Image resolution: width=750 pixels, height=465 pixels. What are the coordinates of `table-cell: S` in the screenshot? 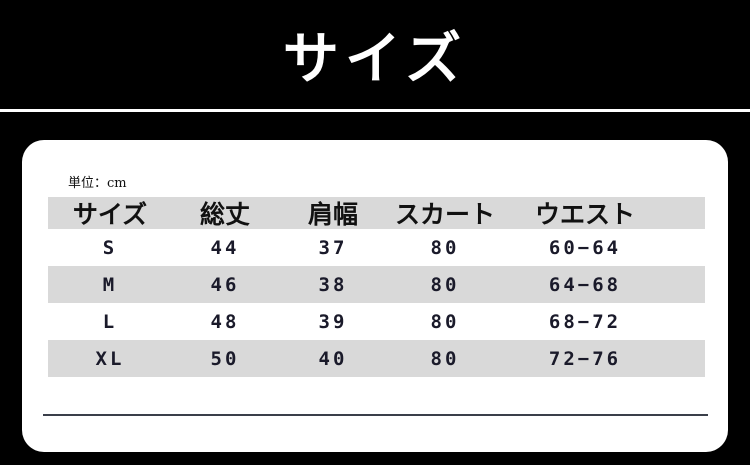 It's located at (110, 247).